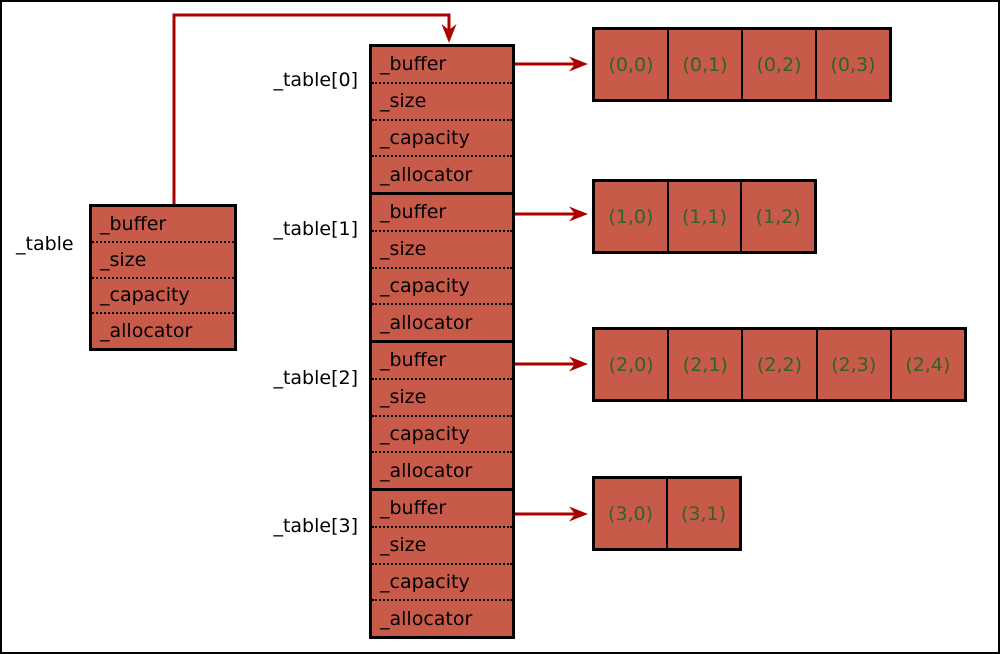  I want to click on vector-struct-2: _buffer _size _capacity _allocator, so click(442, 414).